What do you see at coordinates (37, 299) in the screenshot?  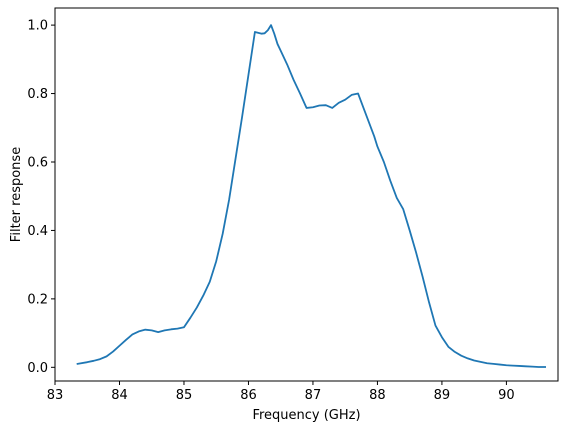 I see `y-tick-label: 0.2` at bounding box center [37, 299].